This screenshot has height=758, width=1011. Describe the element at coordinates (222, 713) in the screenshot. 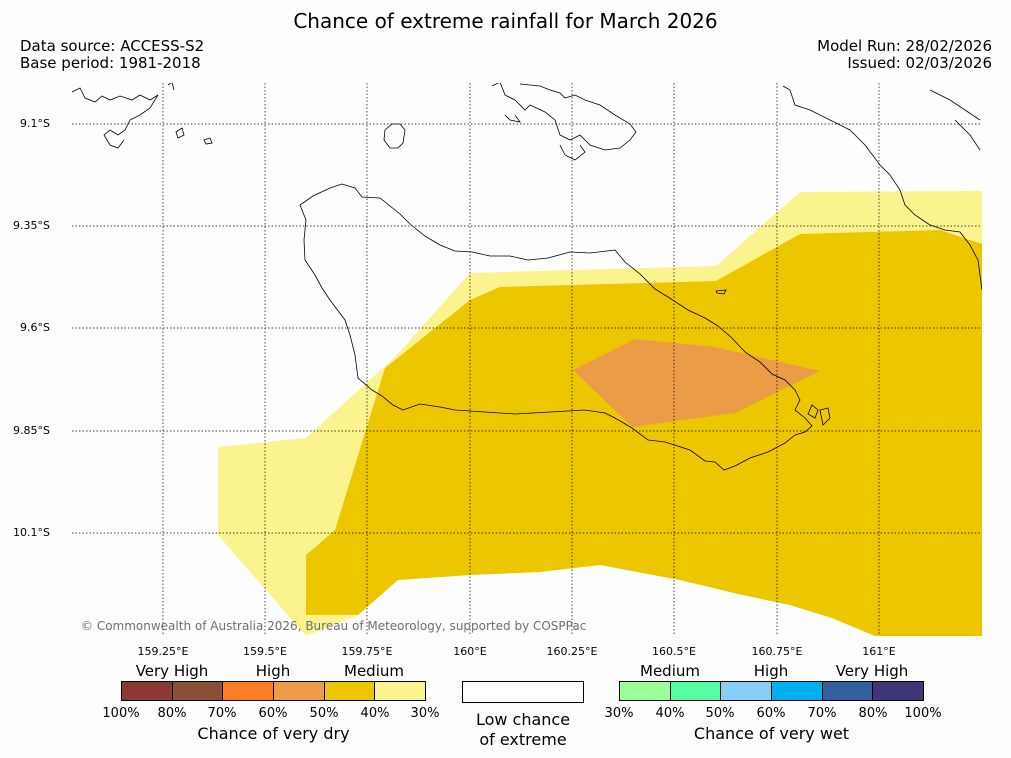

I see `dry-tick-label: 70%` at that location.